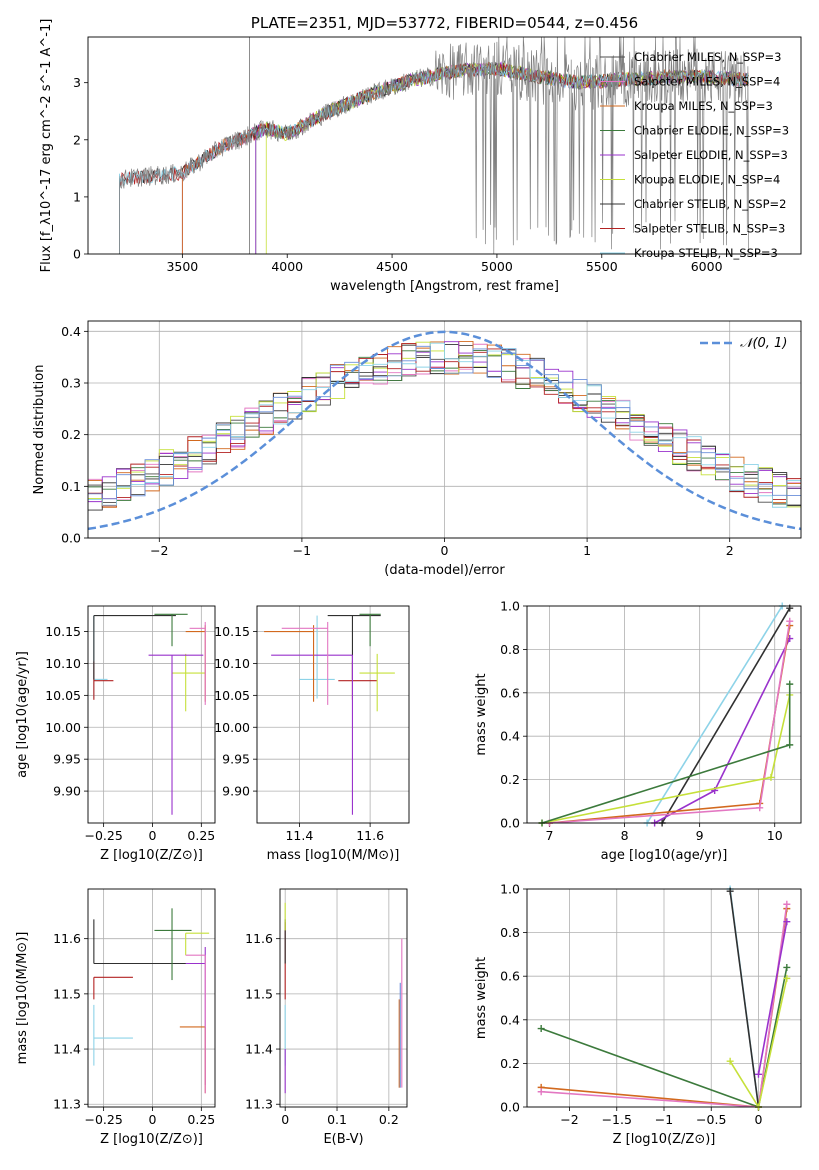  What do you see at coordinates (730, 550) in the screenshot?
I see `x-tick-label: 2` at bounding box center [730, 550].